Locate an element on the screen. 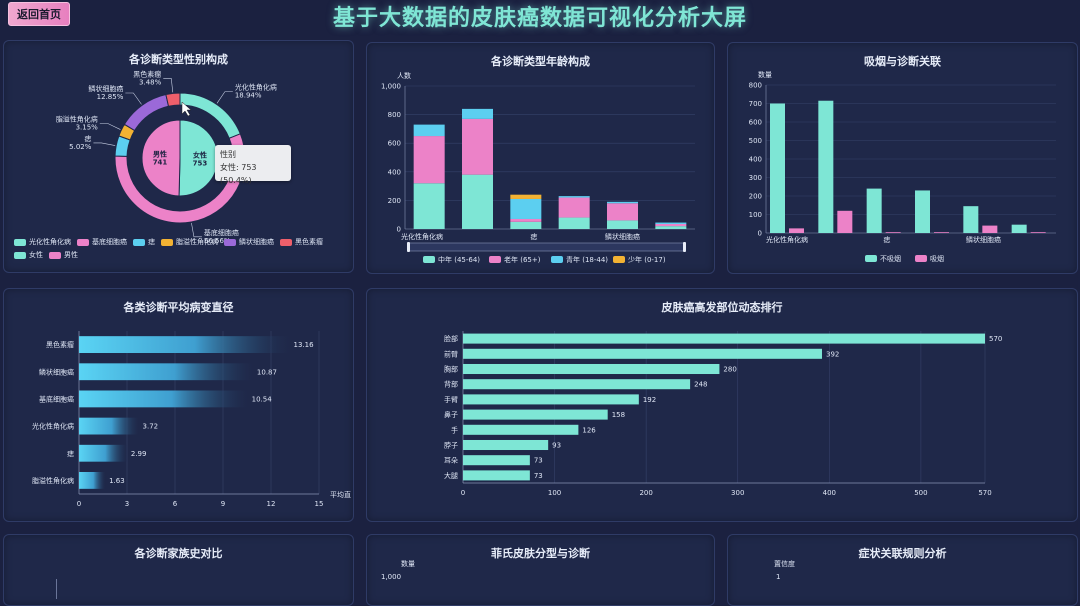  axis-line is located at coordinates (56, 589).